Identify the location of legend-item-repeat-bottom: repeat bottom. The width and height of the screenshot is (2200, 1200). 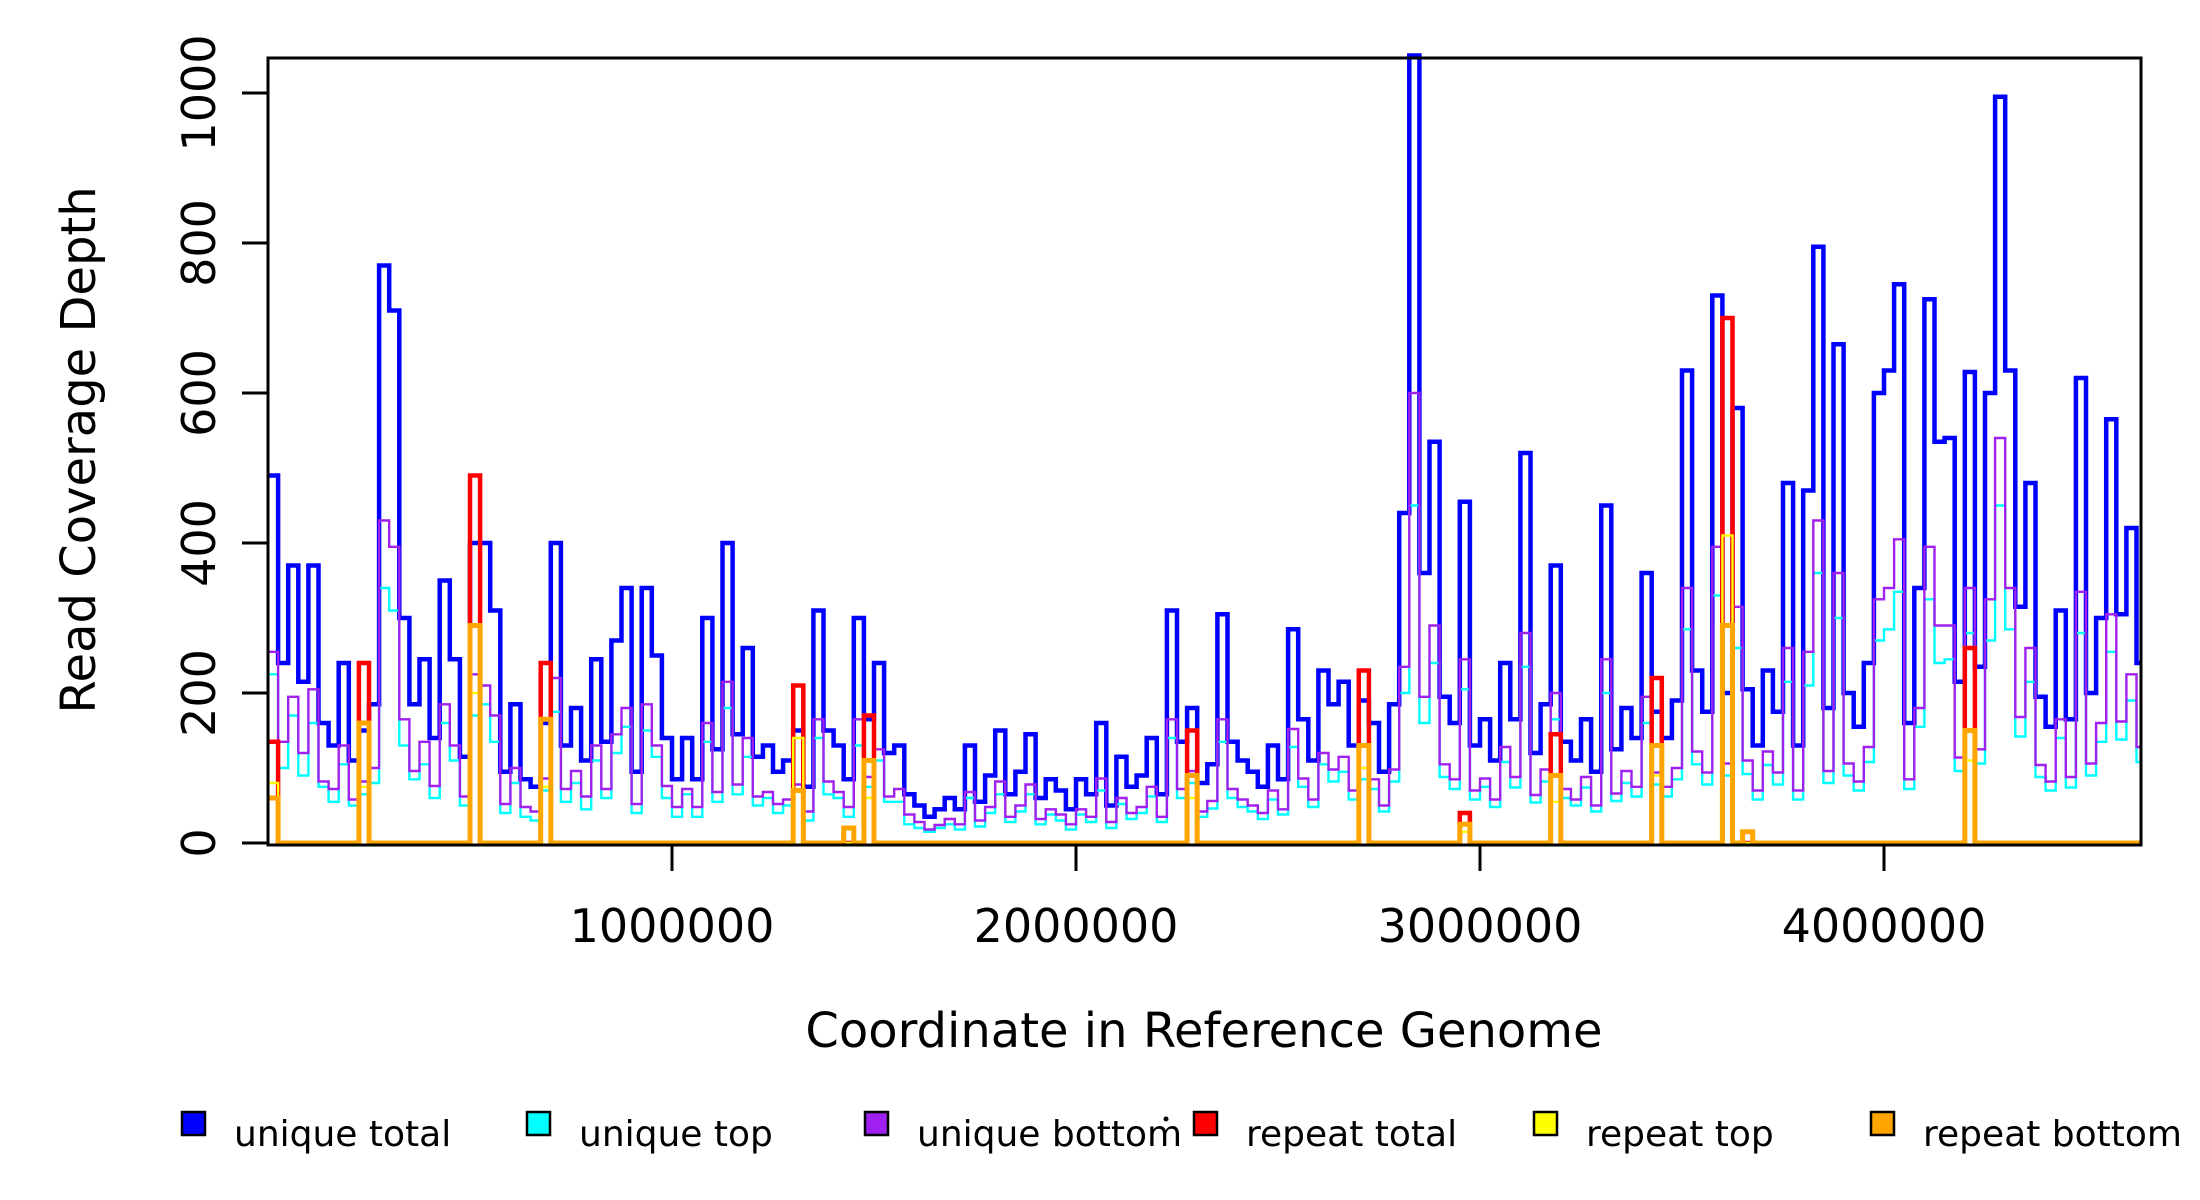
(2025, 1132).